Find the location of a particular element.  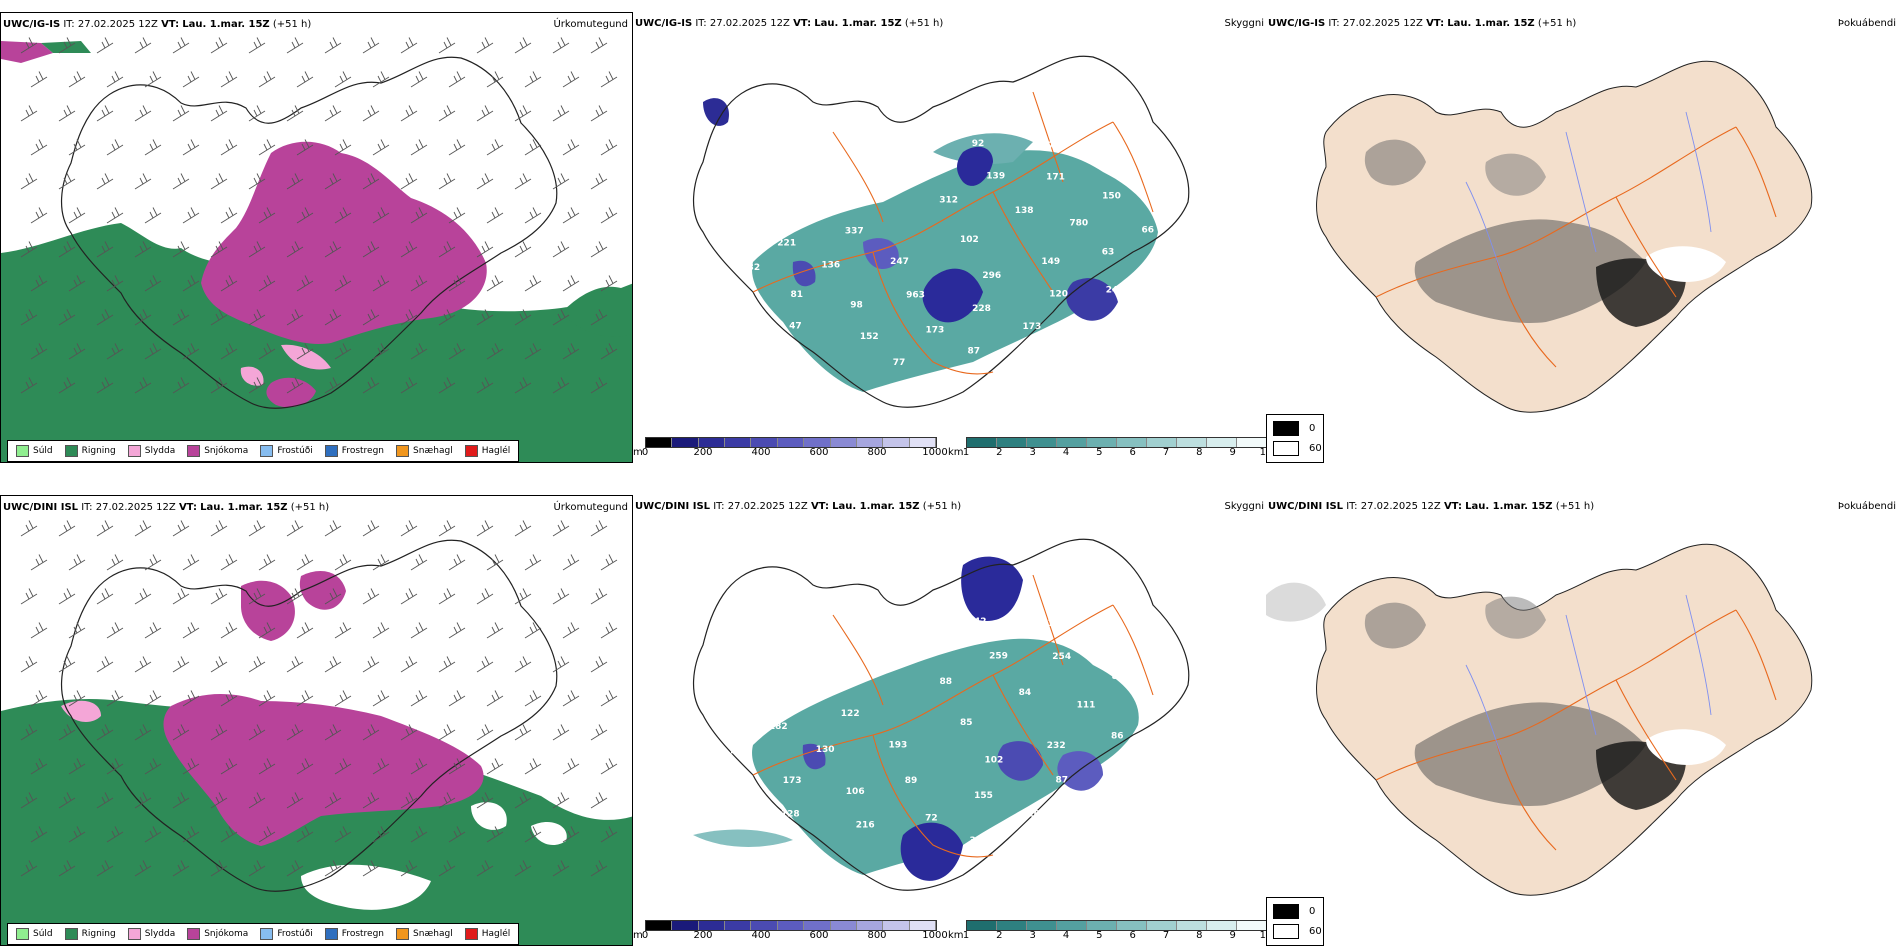

cloudbase-value-label: 132 is located at coordinates (750, 268).